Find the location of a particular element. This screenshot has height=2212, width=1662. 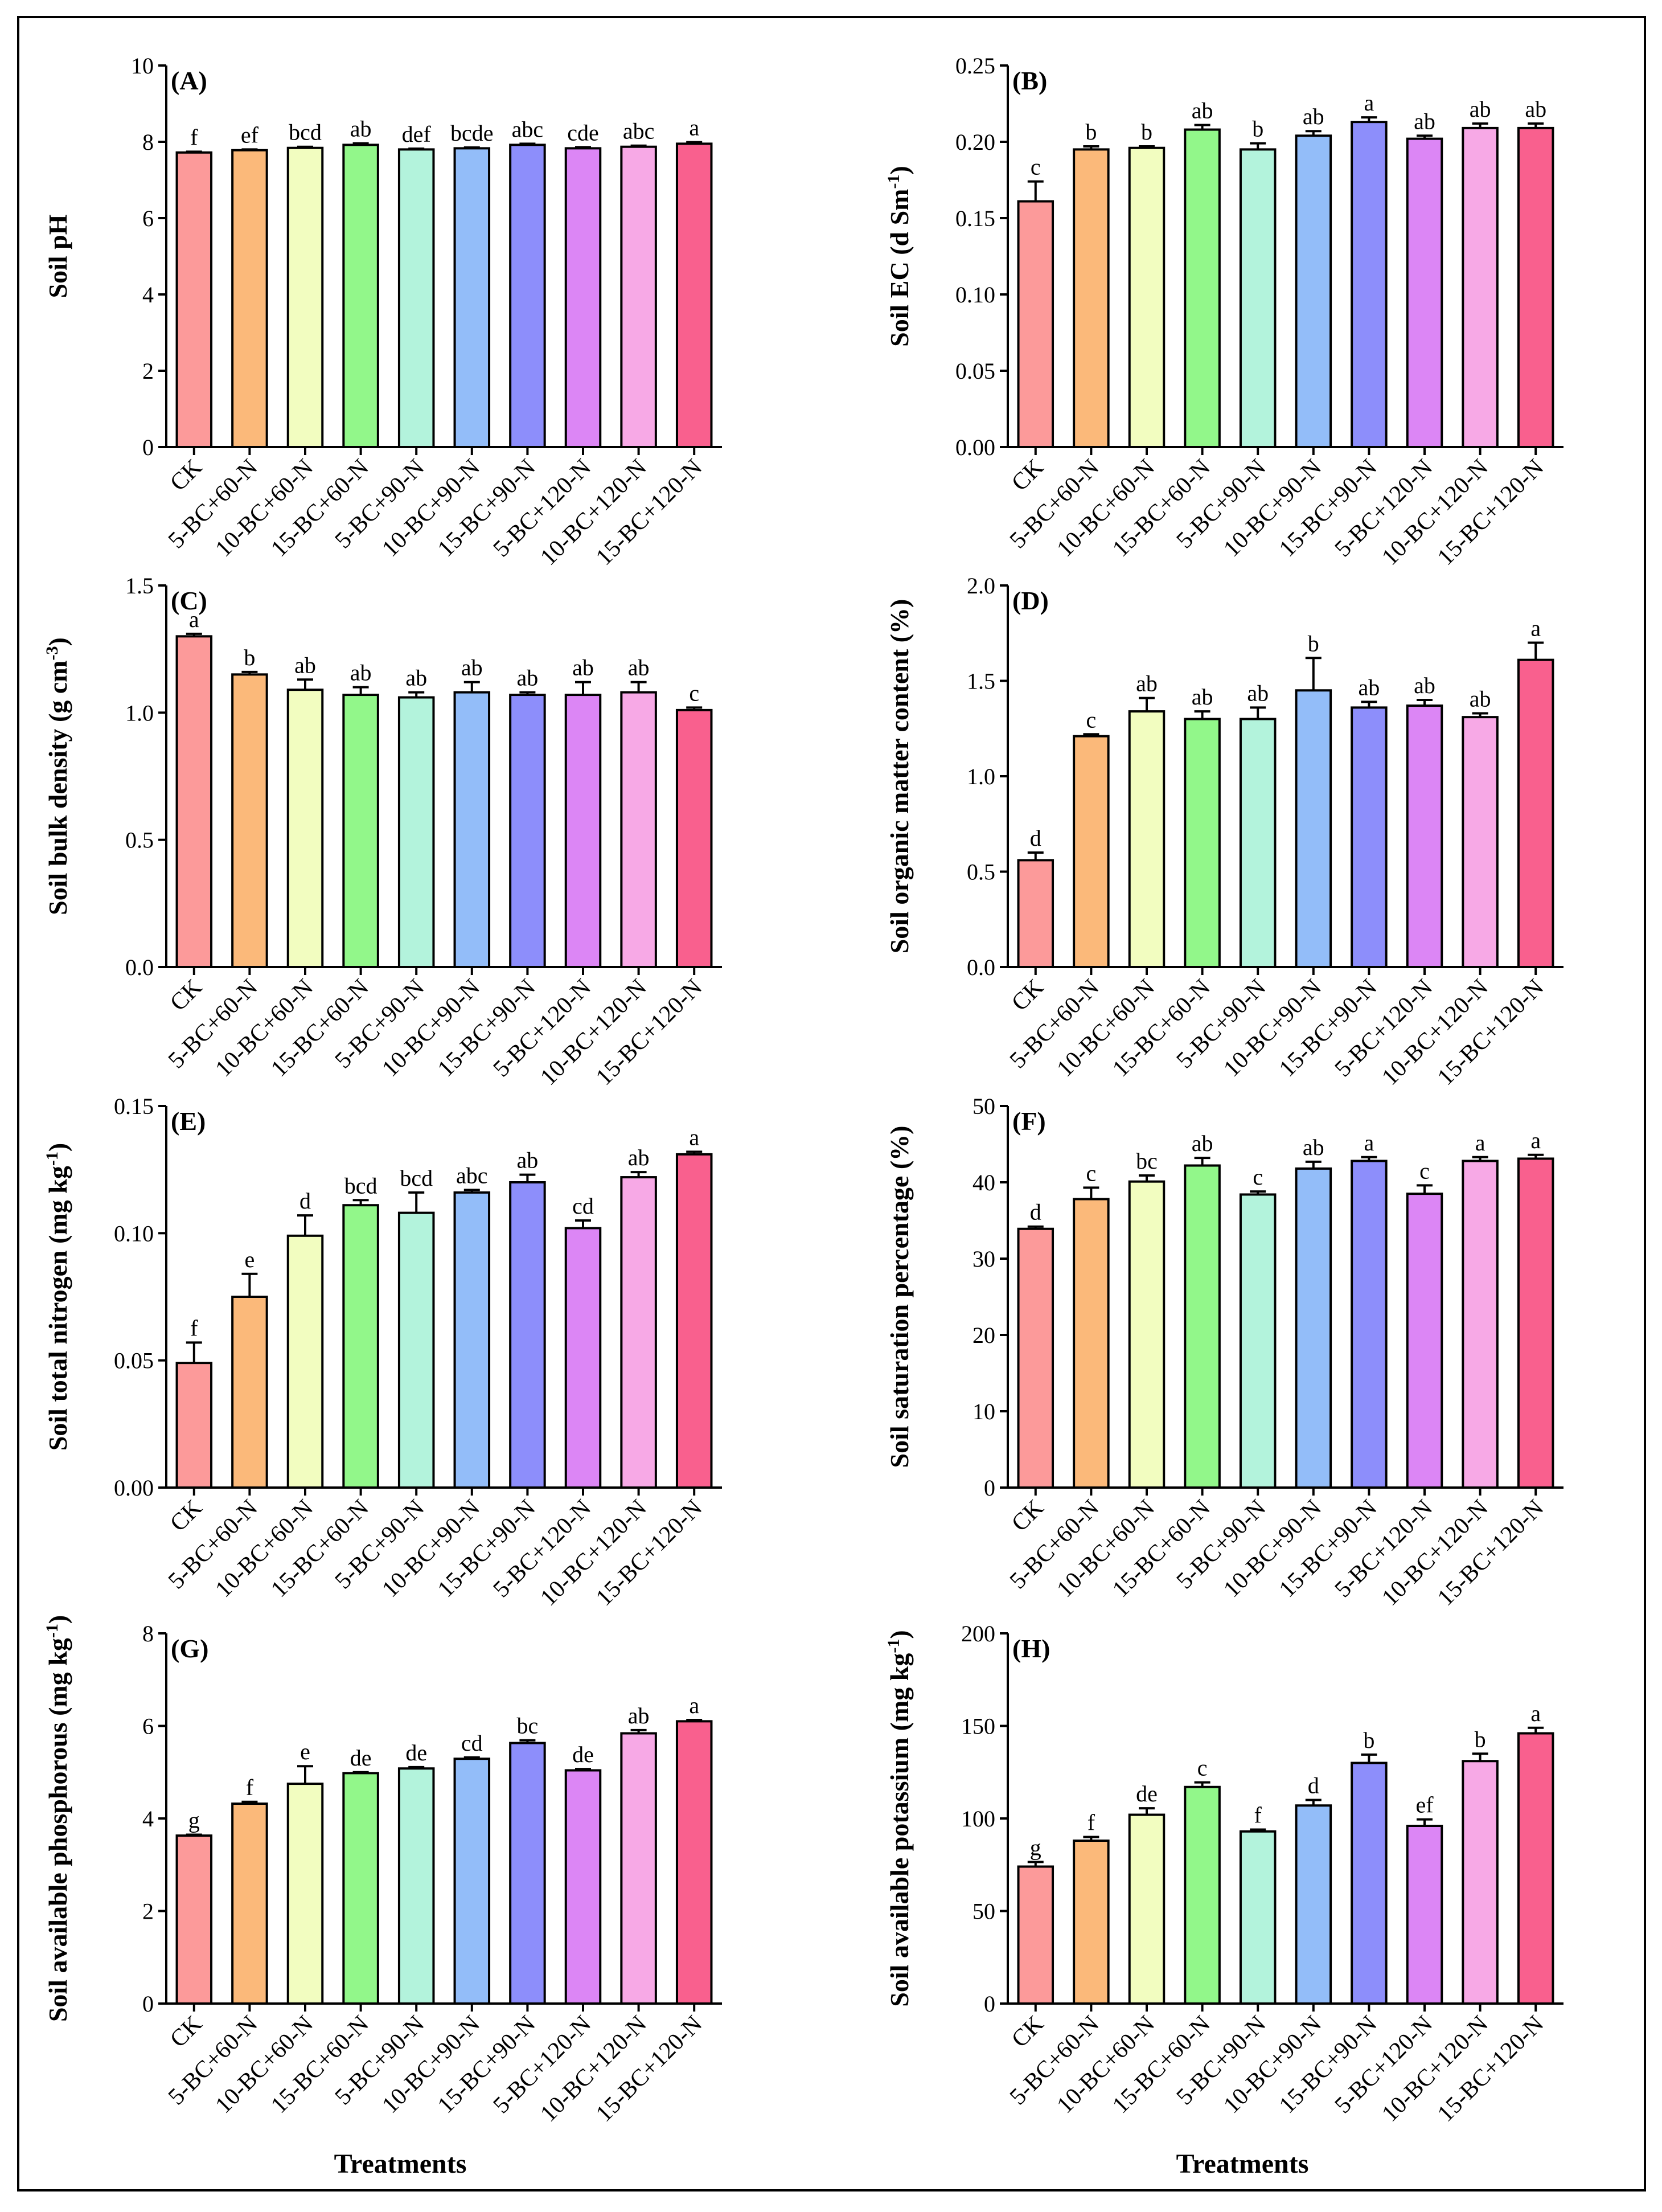

y-axis-label: Soil EC (d Sm-1) is located at coordinates (899, 256).